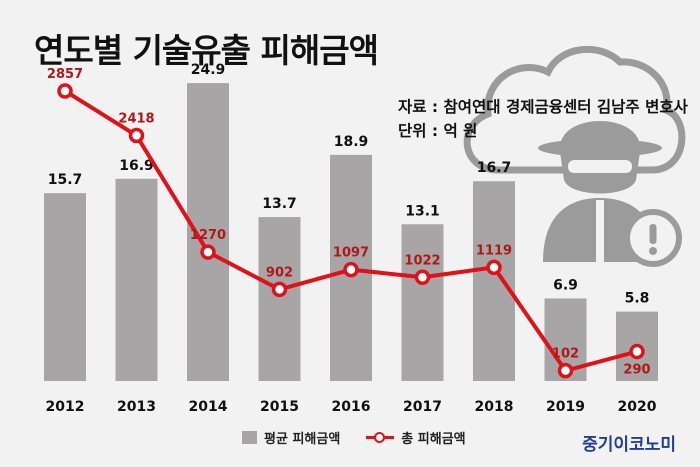 This screenshot has height=467, width=700. Describe the element at coordinates (565, 354) in the screenshot. I see `line-label-2019: 102` at that location.